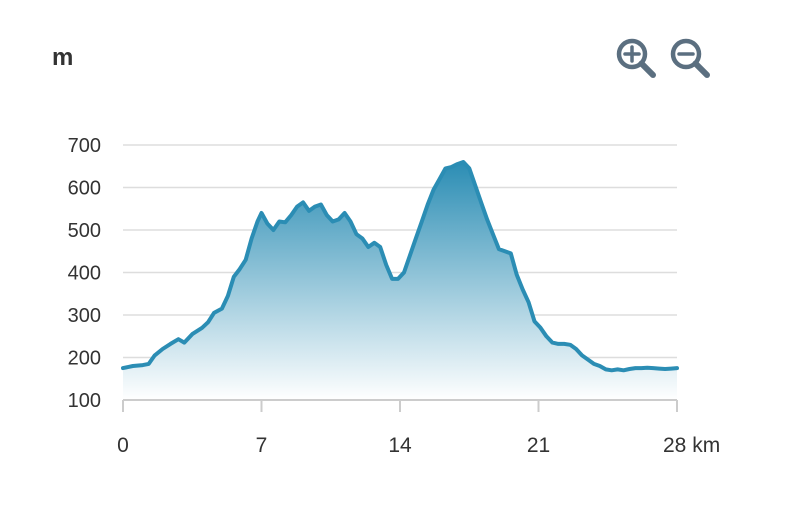 This screenshot has width=800, height=513. Describe the element at coordinates (84, 274) in the screenshot. I see `y-tick-label: 400` at that location.